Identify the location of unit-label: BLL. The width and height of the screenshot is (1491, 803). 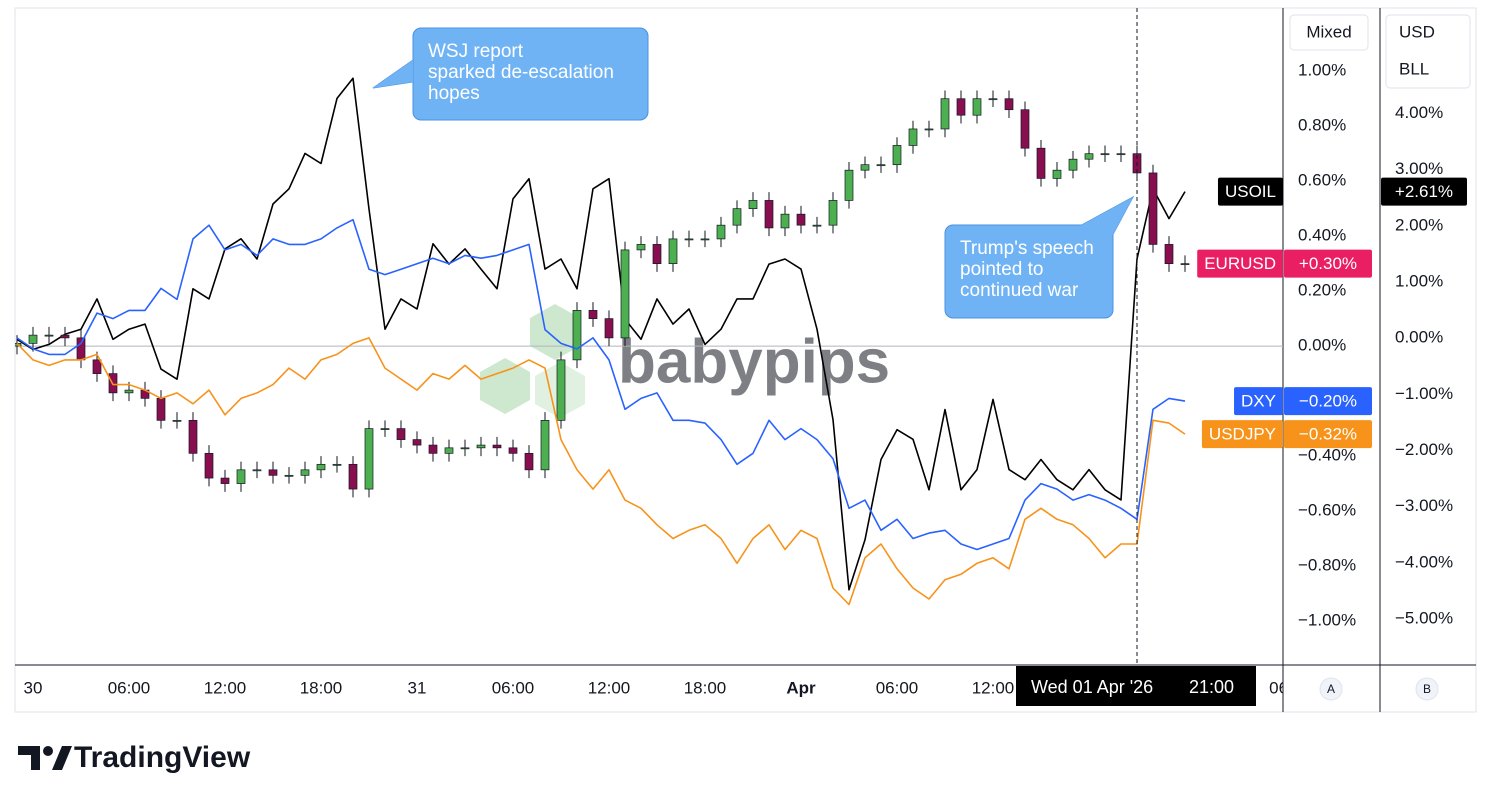
(1414, 68).